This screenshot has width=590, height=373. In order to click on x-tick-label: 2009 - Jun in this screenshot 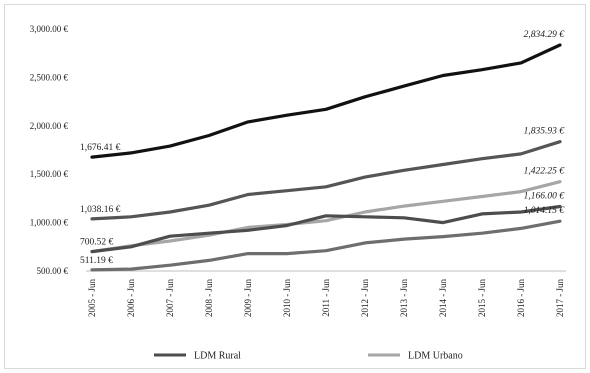, I will do `click(248, 298)`.